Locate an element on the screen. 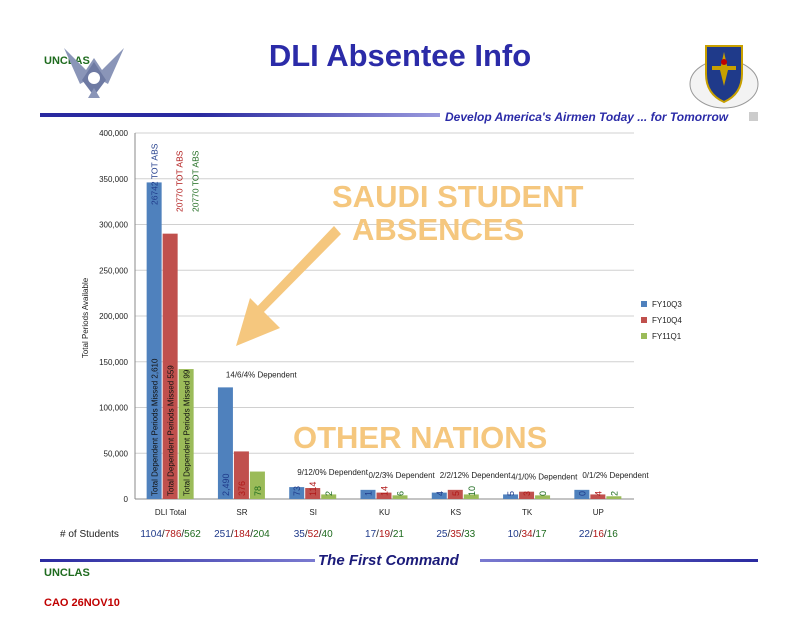 The image size is (800, 618). students-value: 25 is located at coordinates (442, 534).